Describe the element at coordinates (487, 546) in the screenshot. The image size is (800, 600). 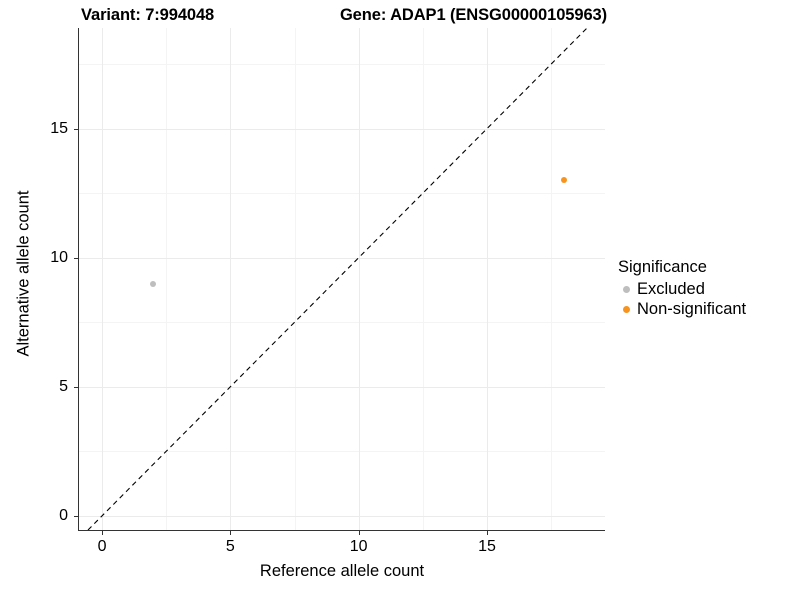
I see `x-axis-tick-label: 15` at that location.